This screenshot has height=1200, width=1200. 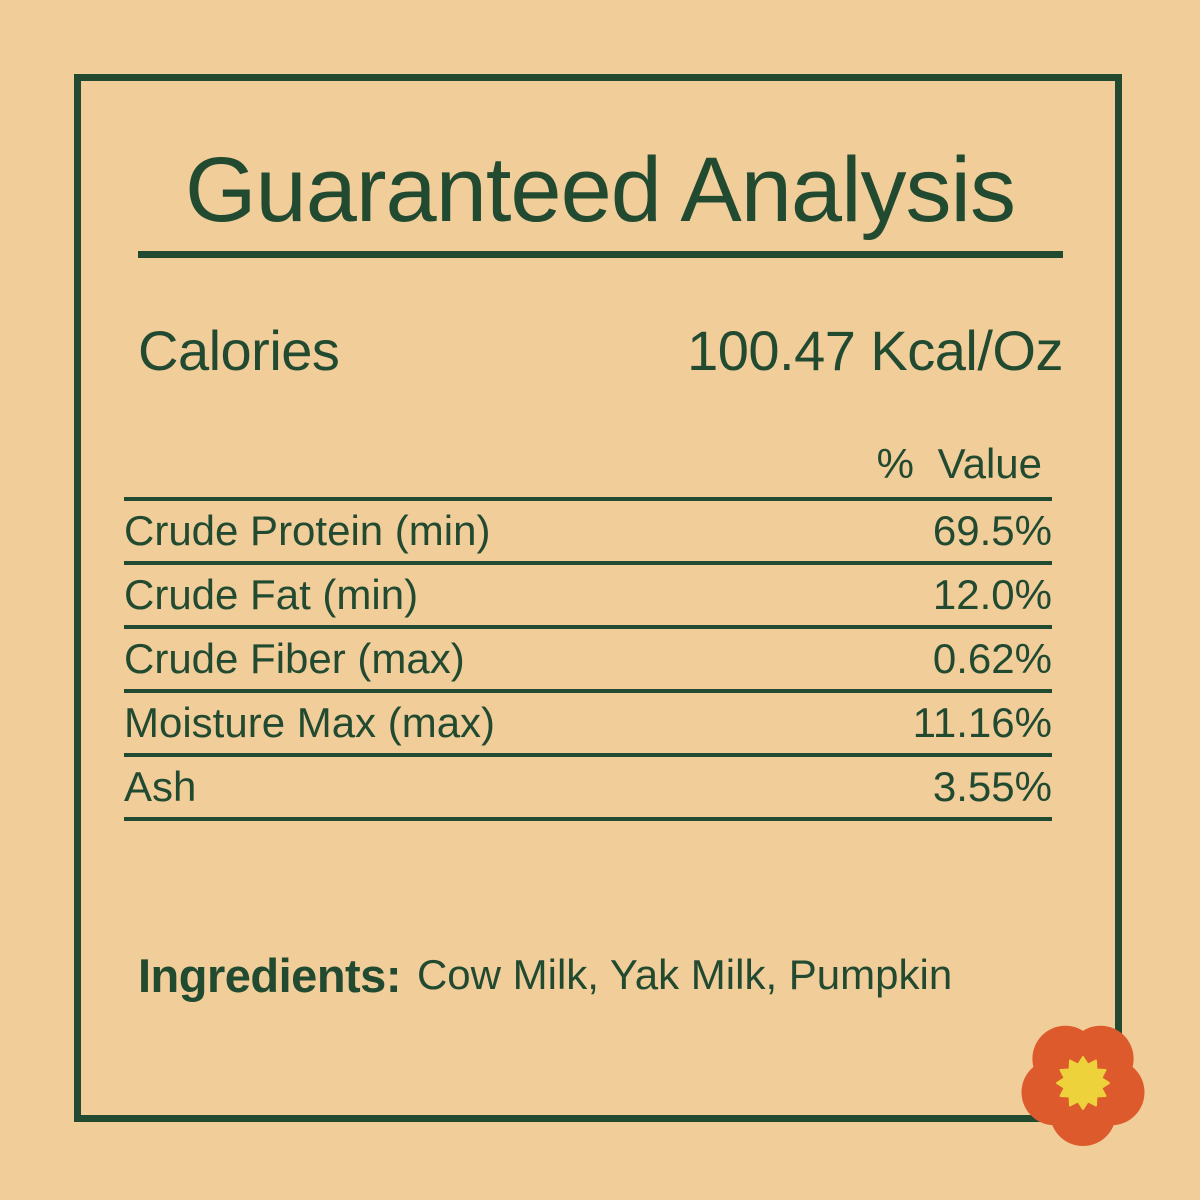 I want to click on row-value: 3.55%, so click(x=992, y=786).